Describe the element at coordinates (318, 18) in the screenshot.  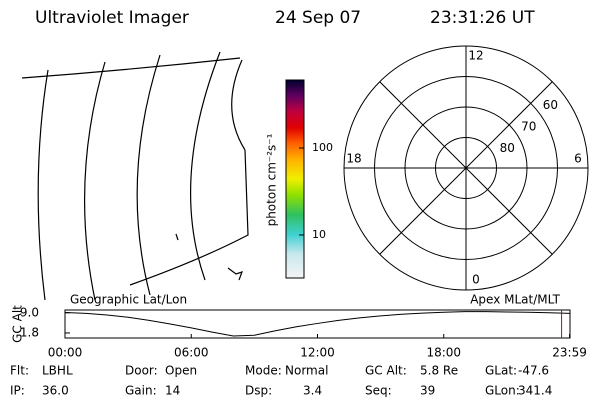
I see `date: 24 Sep 07` at that location.